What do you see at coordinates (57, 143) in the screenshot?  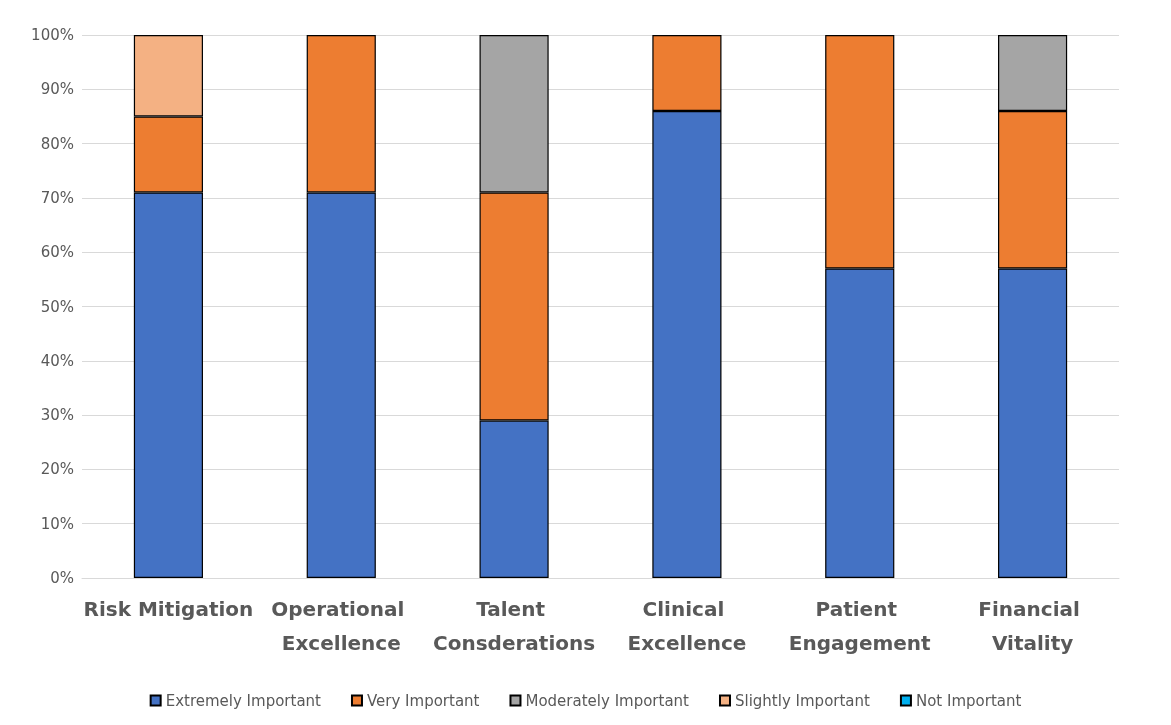 I see `y-tick-label: 80%` at bounding box center [57, 143].